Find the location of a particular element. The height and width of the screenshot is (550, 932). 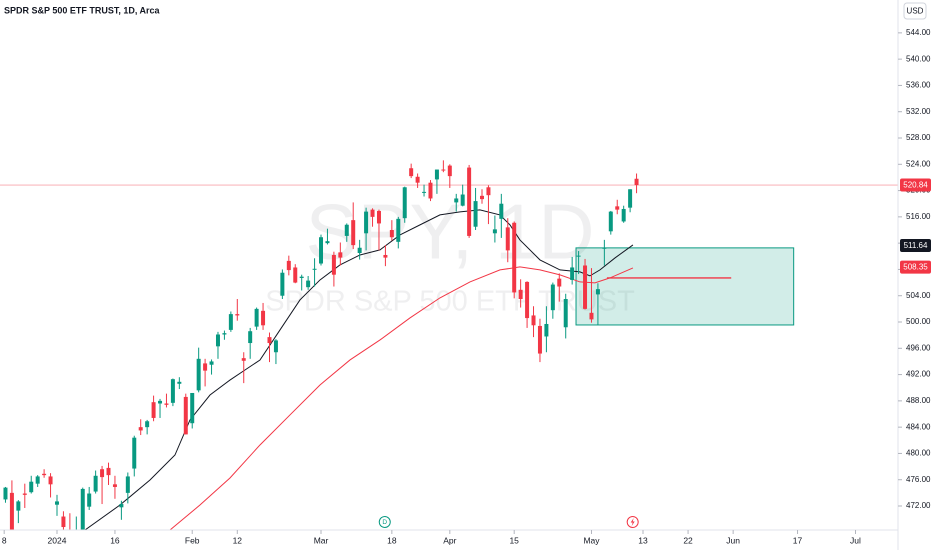

y-tick-label: 540.00 is located at coordinates (918, 58).